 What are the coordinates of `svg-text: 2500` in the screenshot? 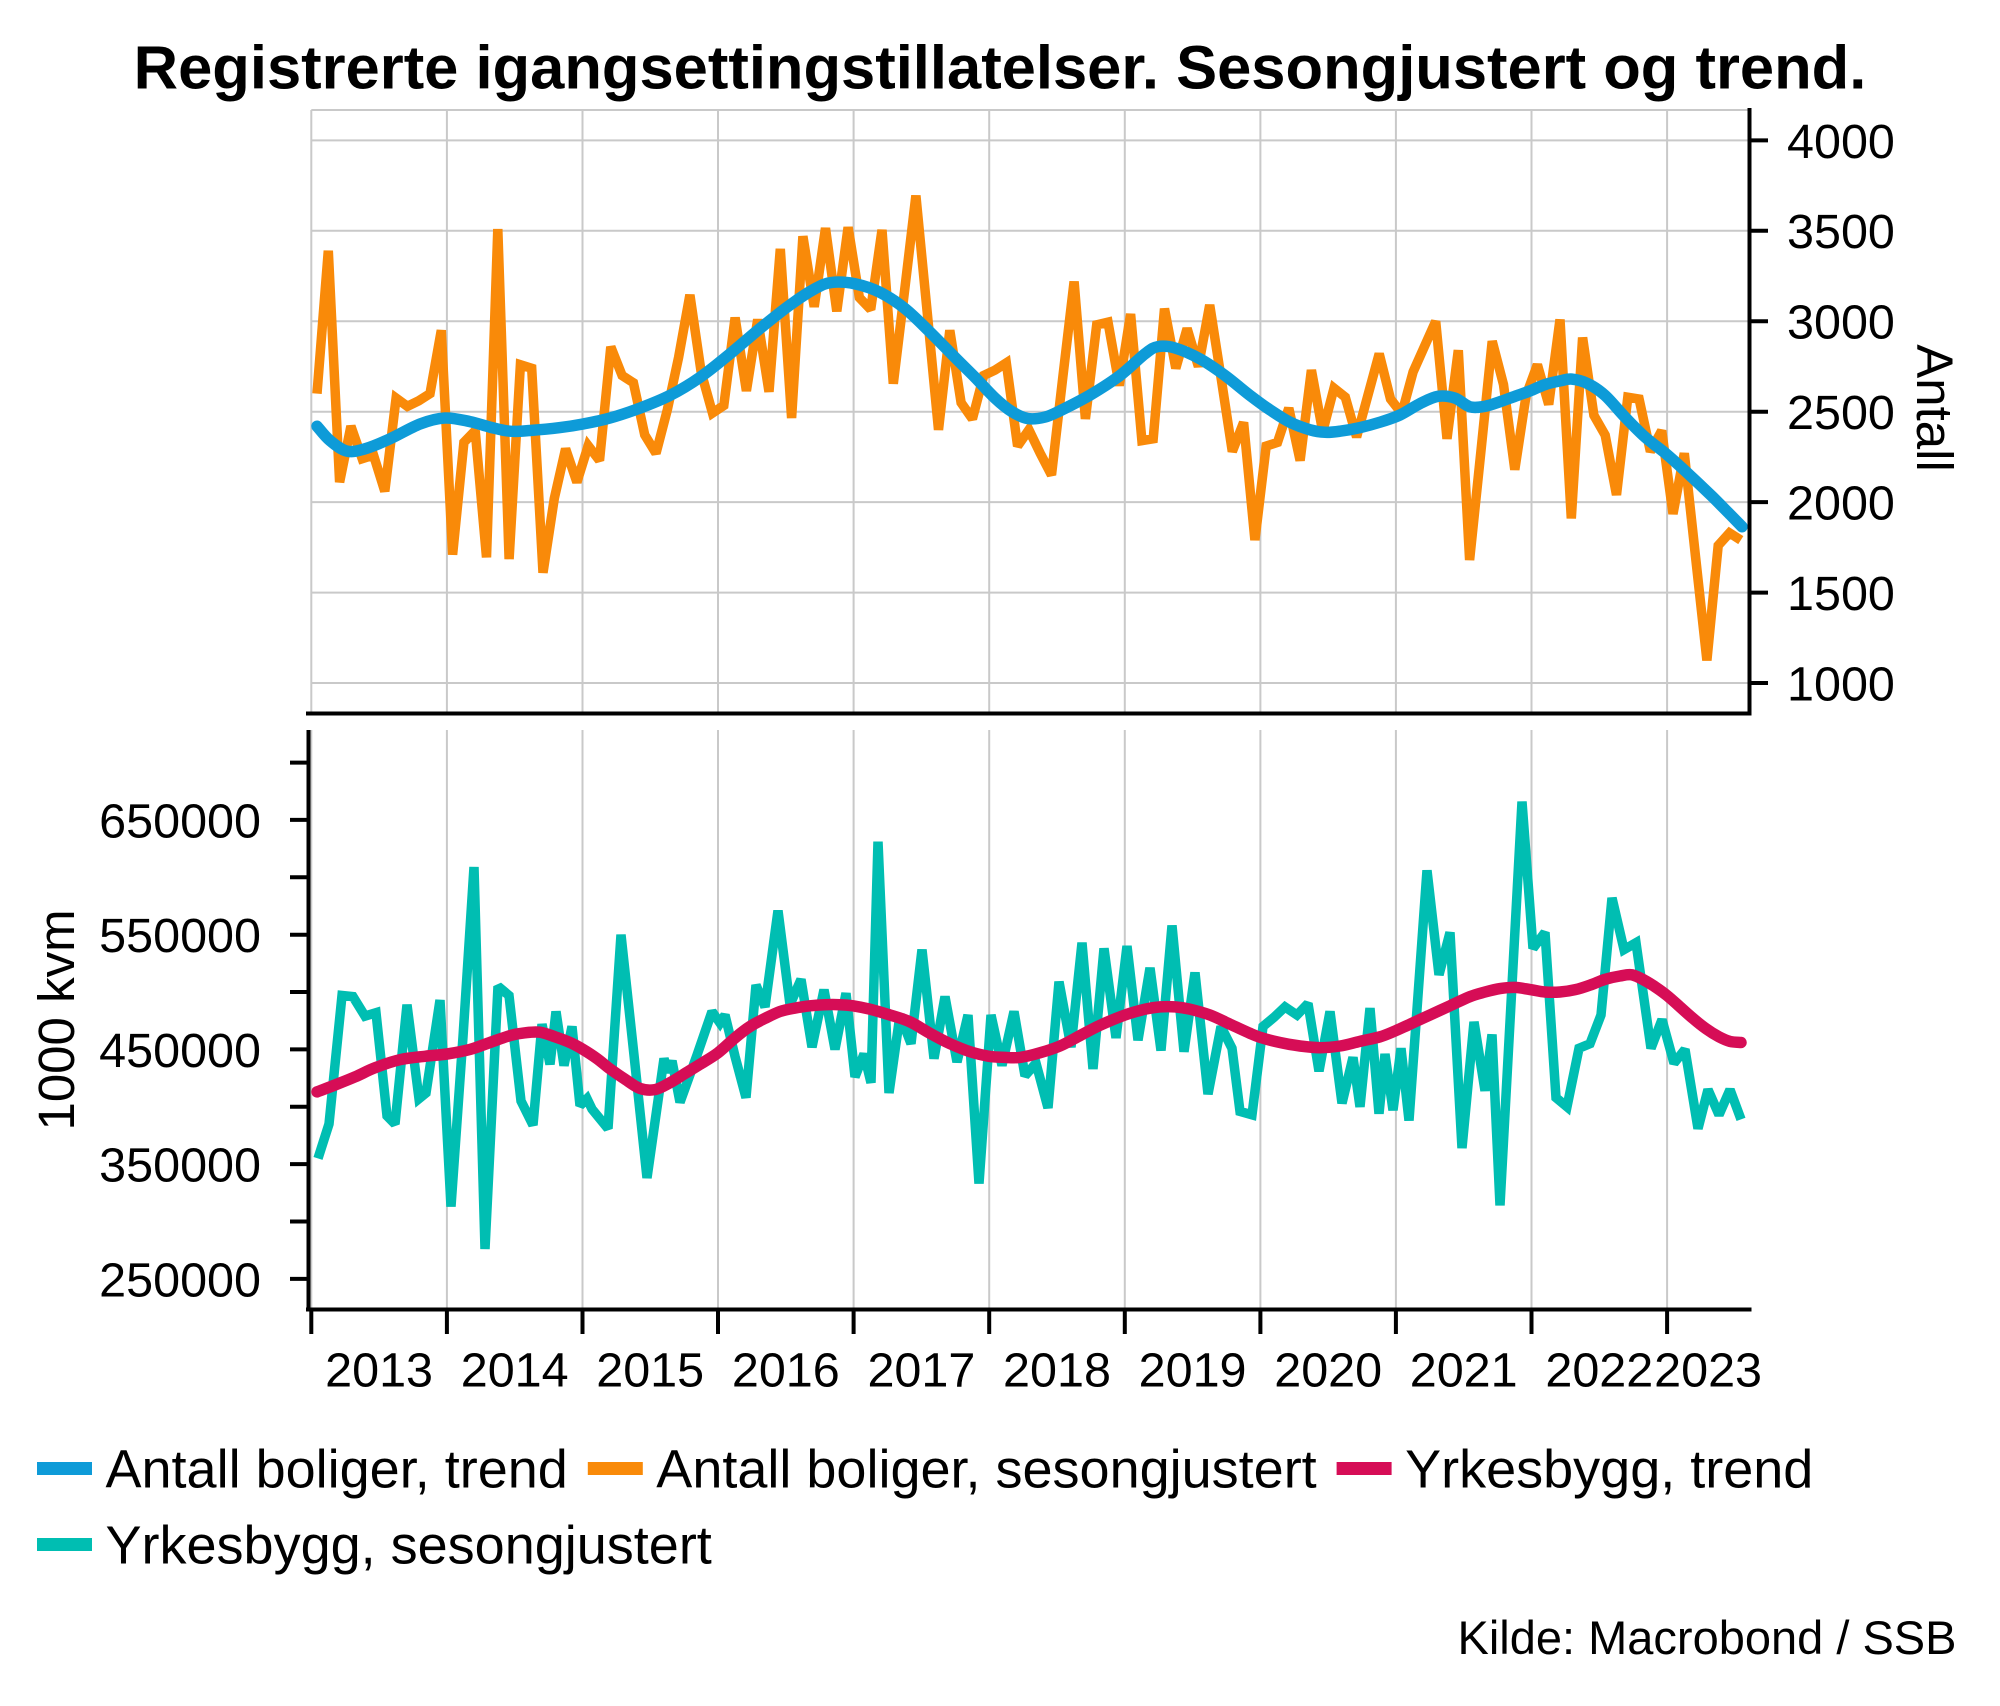 It's located at (1841, 413).